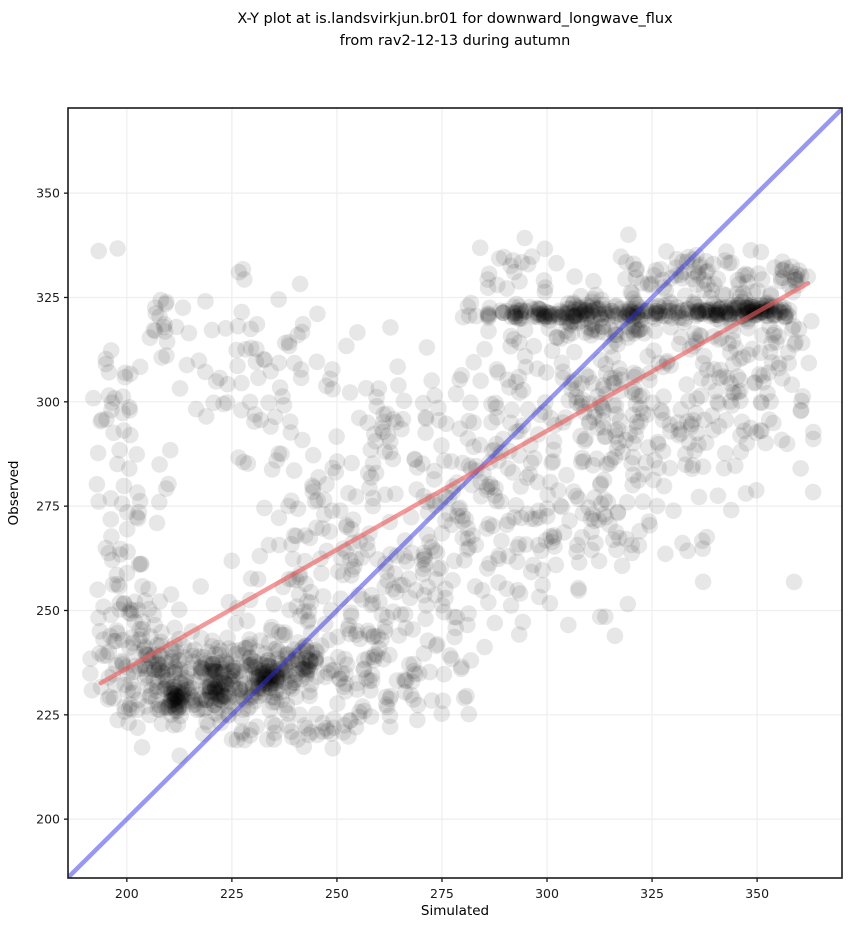  I want to click on x-tick-label: 275, so click(442, 893).